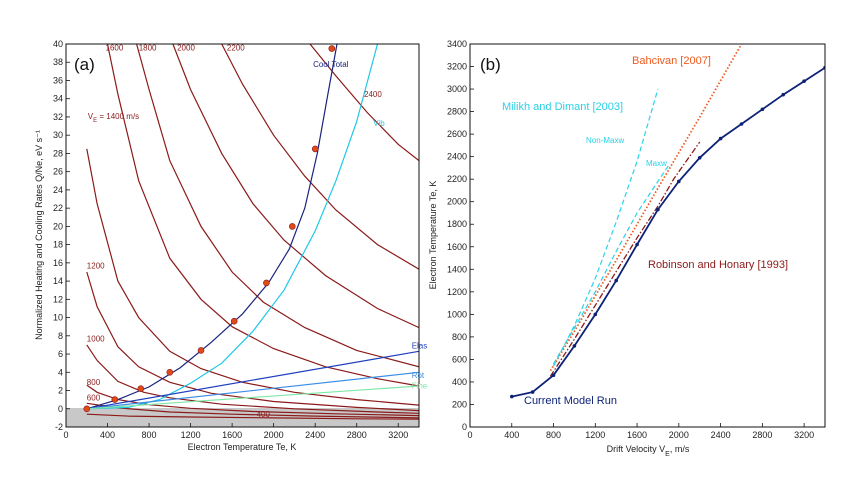 Image resolution: width=860 pixels, height=494 pixels. Describe the element at coordinates (65, 435) in the screenshot. I see `panel-a-xtick-label-0: 0` at that location.